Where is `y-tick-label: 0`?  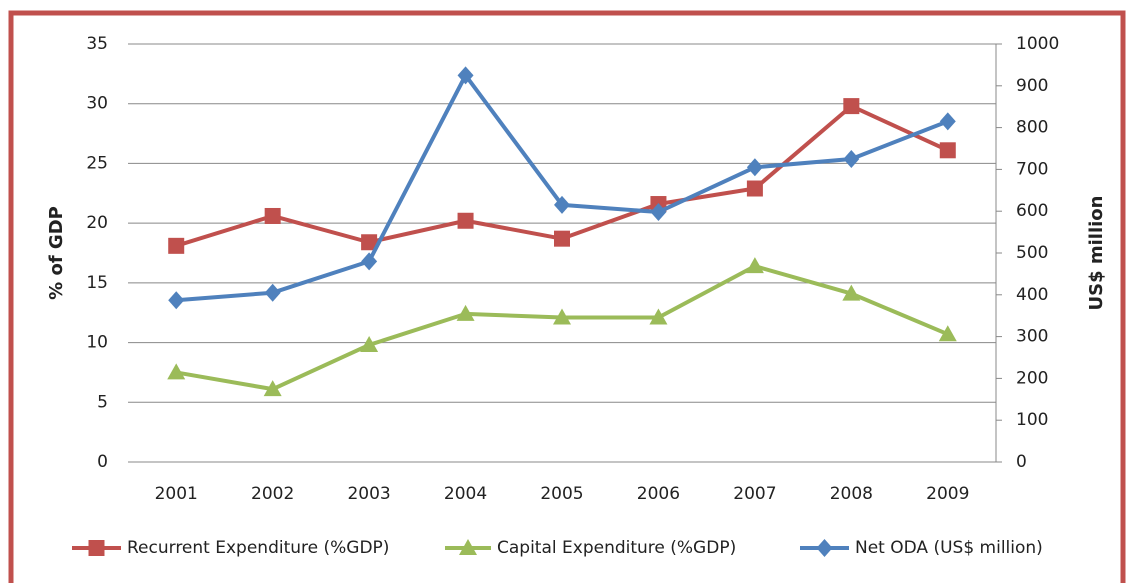 y-tick-label: 0 is located at coordinates (102, 462).